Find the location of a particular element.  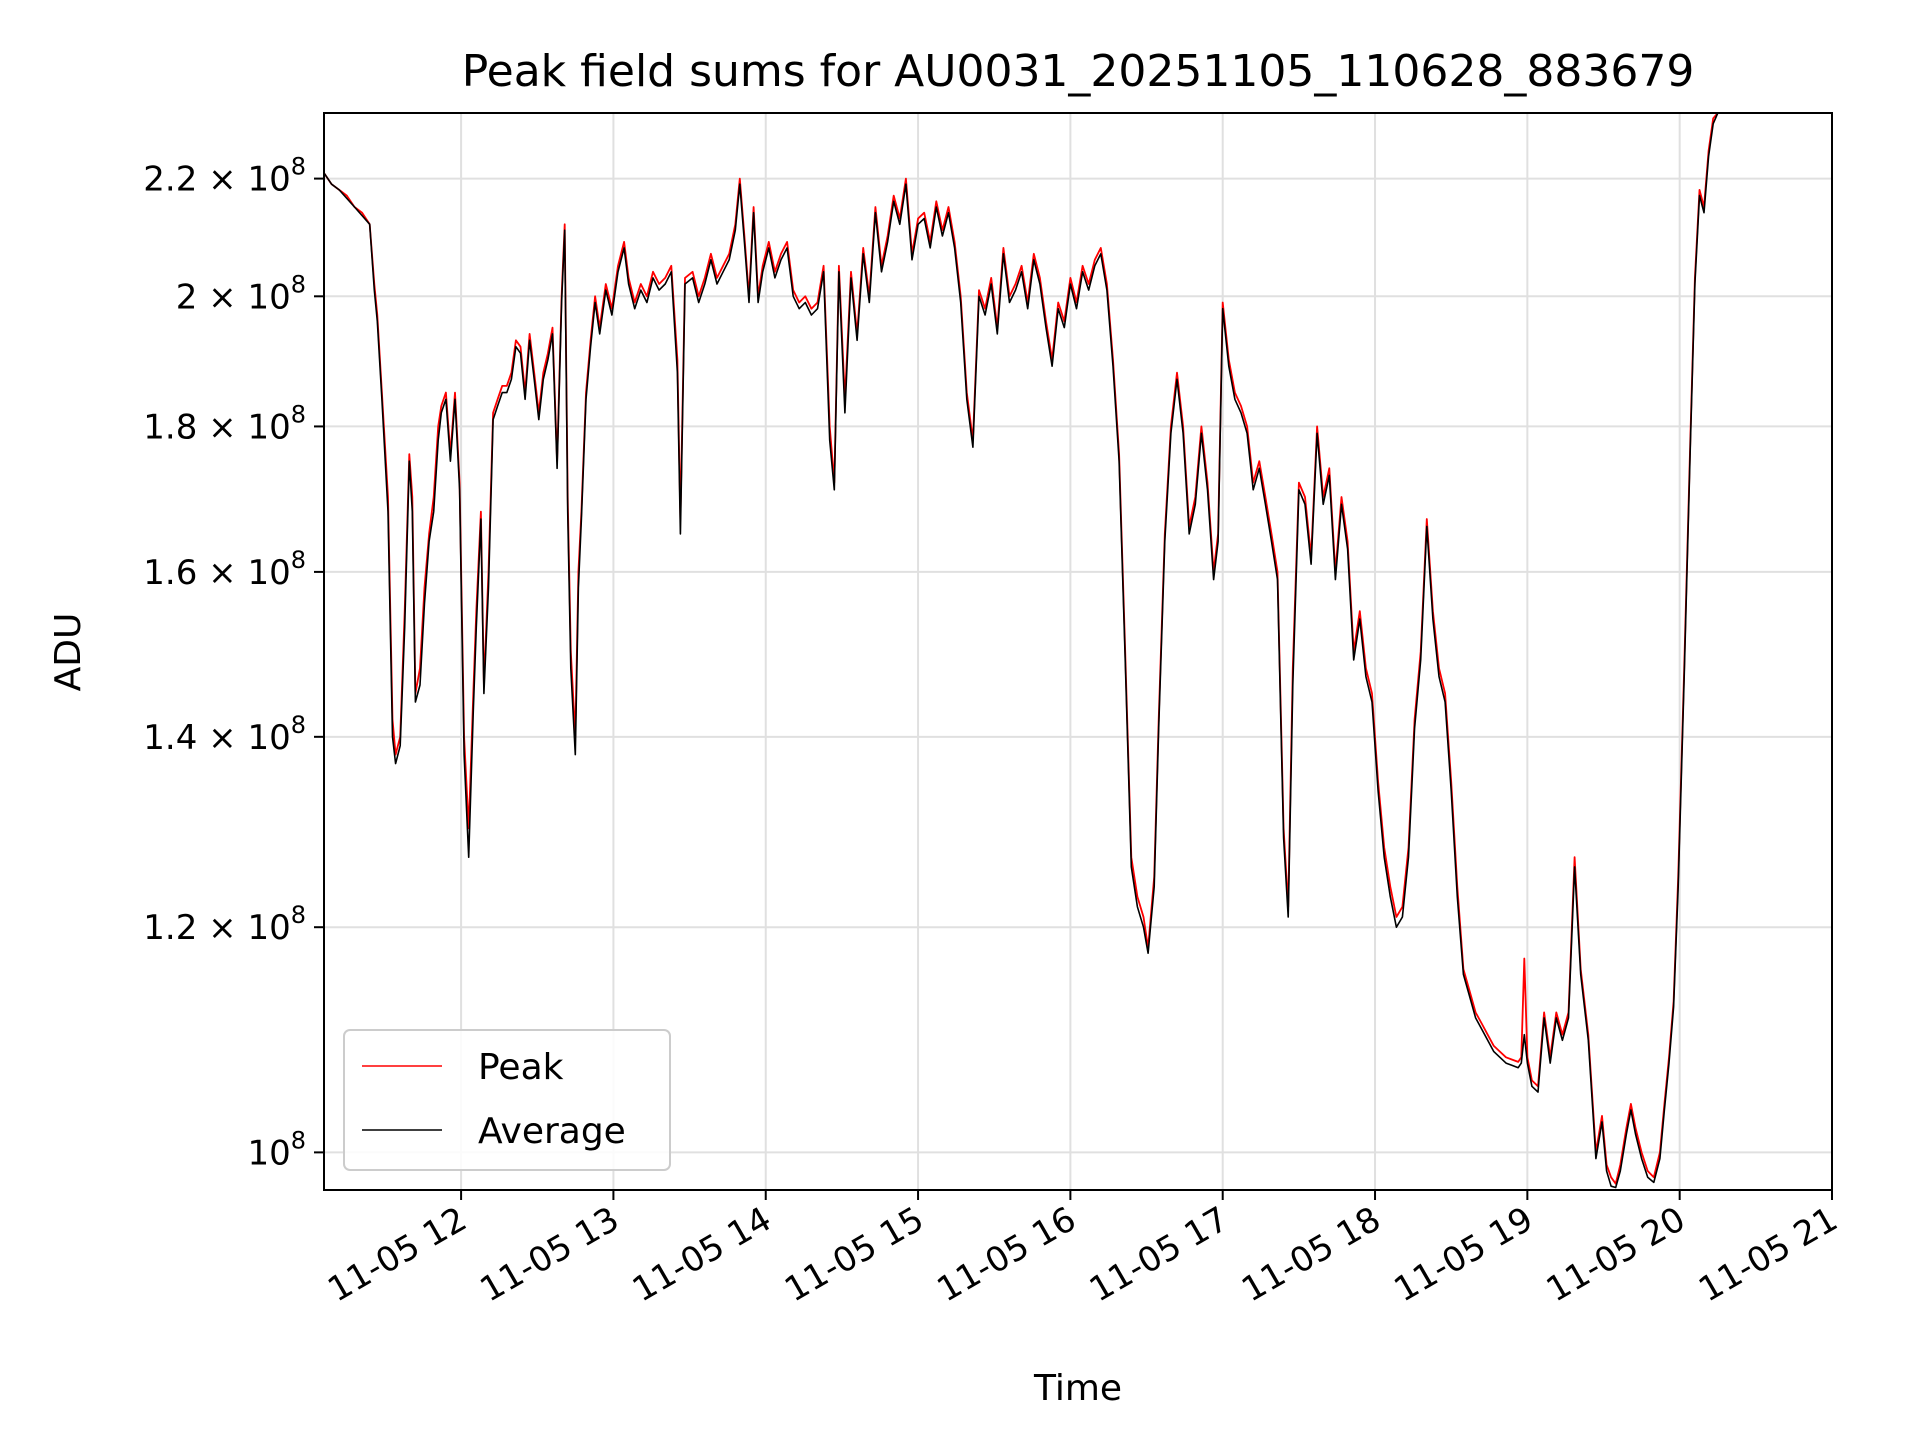

y-tick-label: 2.2 × 108 is located at coordinates (224, 176).